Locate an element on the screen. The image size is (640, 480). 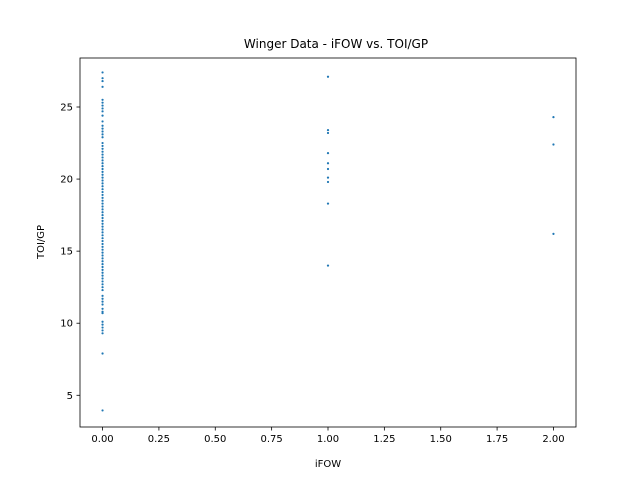
y-tick-label: 20 is located at coordinates (66, 180).